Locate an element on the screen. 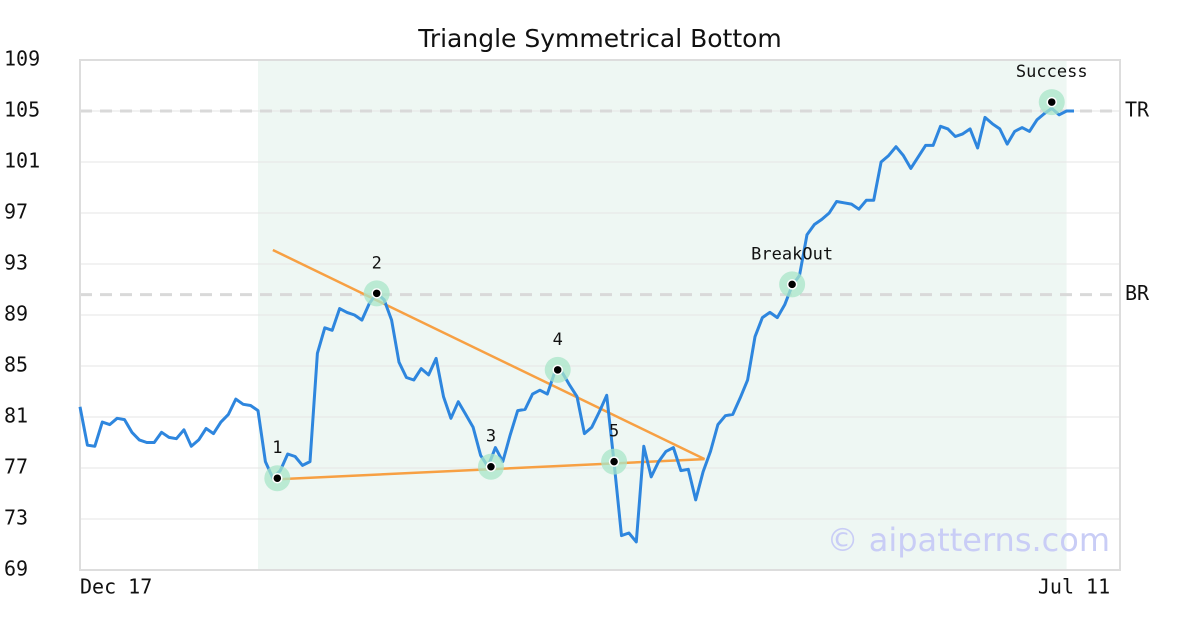  point-label: Success is located at coordinates (1052, 72).